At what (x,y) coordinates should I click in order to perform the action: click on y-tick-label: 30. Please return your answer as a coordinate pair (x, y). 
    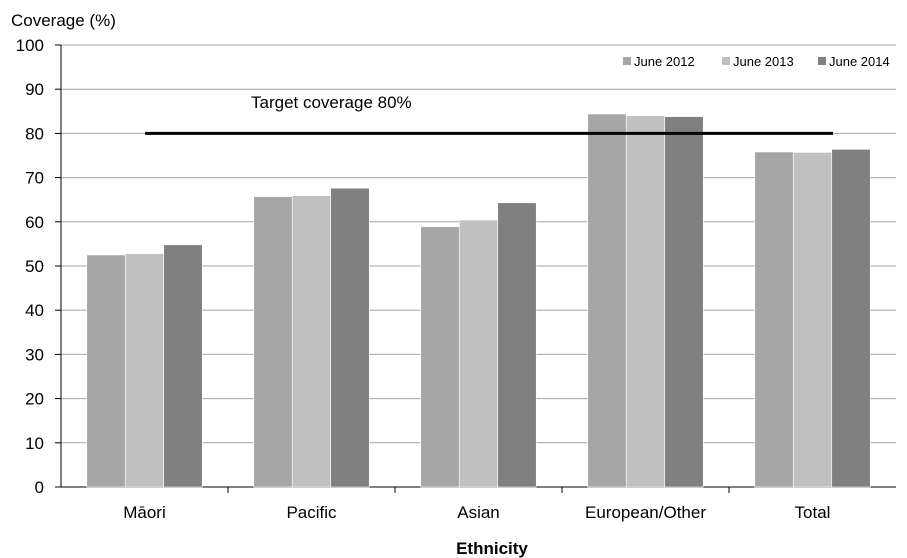
    Looking at the image, I should click on (34, 354).